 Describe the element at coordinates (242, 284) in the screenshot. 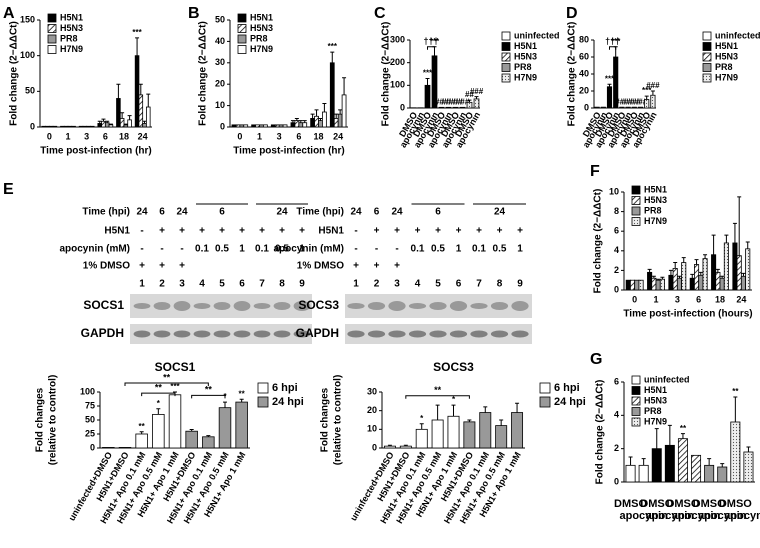

I see `lane-number: 6` at that location.